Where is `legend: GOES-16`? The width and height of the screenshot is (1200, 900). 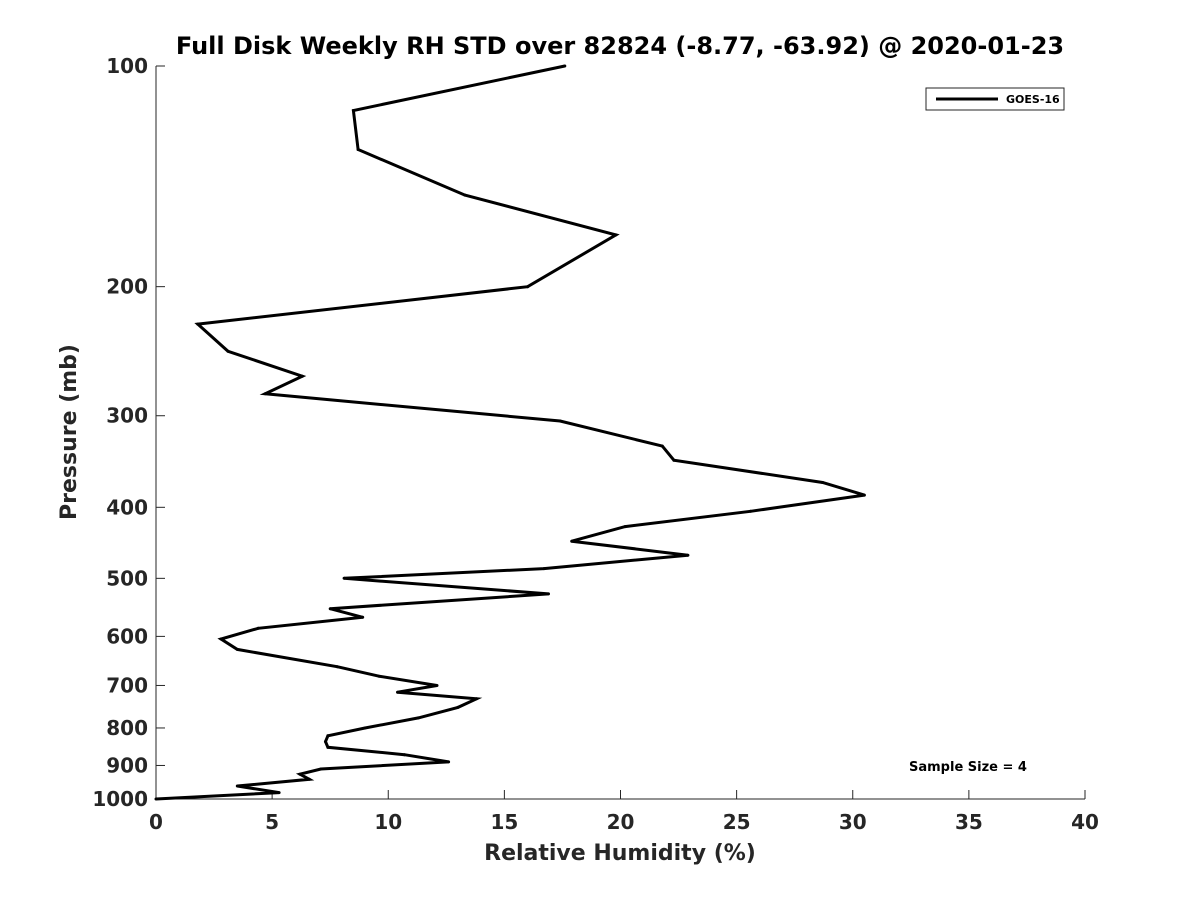
legend: GOES-16 is located at coordinates (995, 99).